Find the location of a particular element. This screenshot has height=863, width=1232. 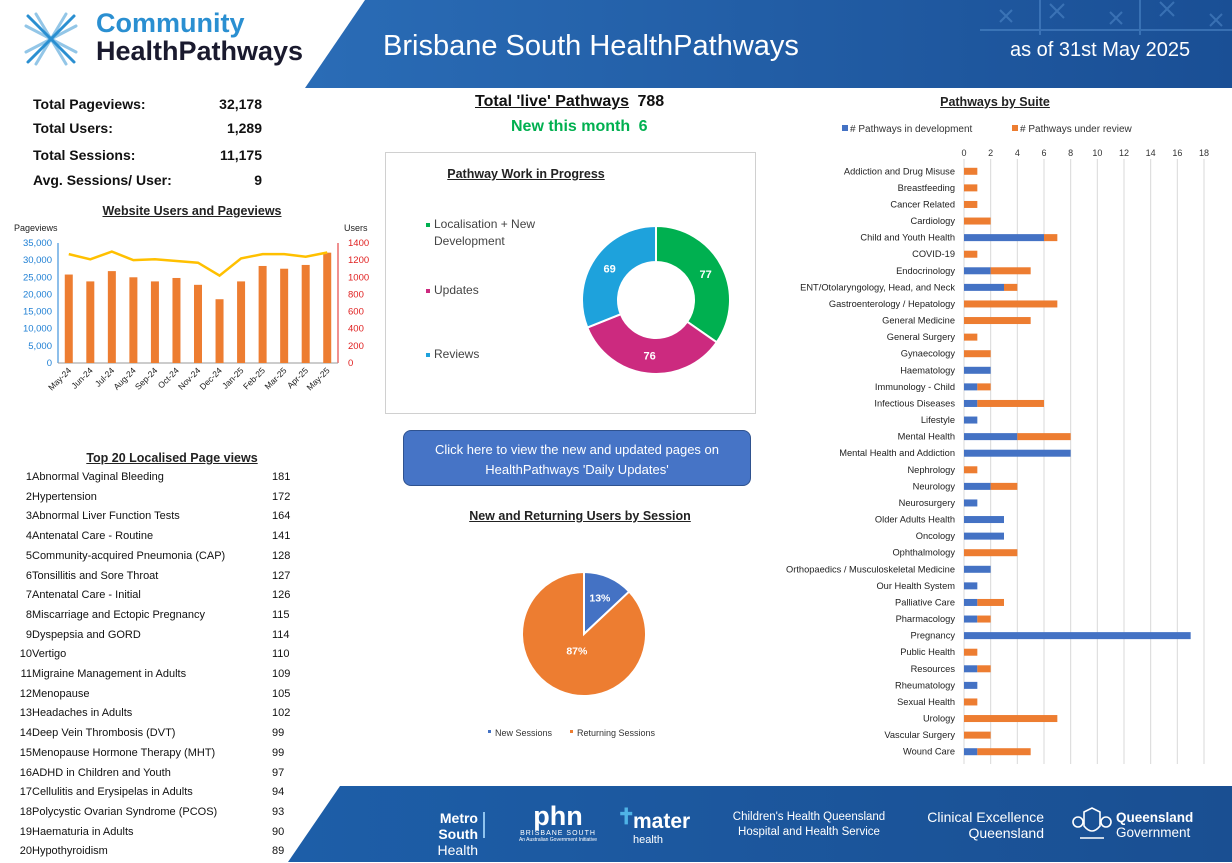

top20-page-name: Headaches in Adults is located at coordinates (82, 713).